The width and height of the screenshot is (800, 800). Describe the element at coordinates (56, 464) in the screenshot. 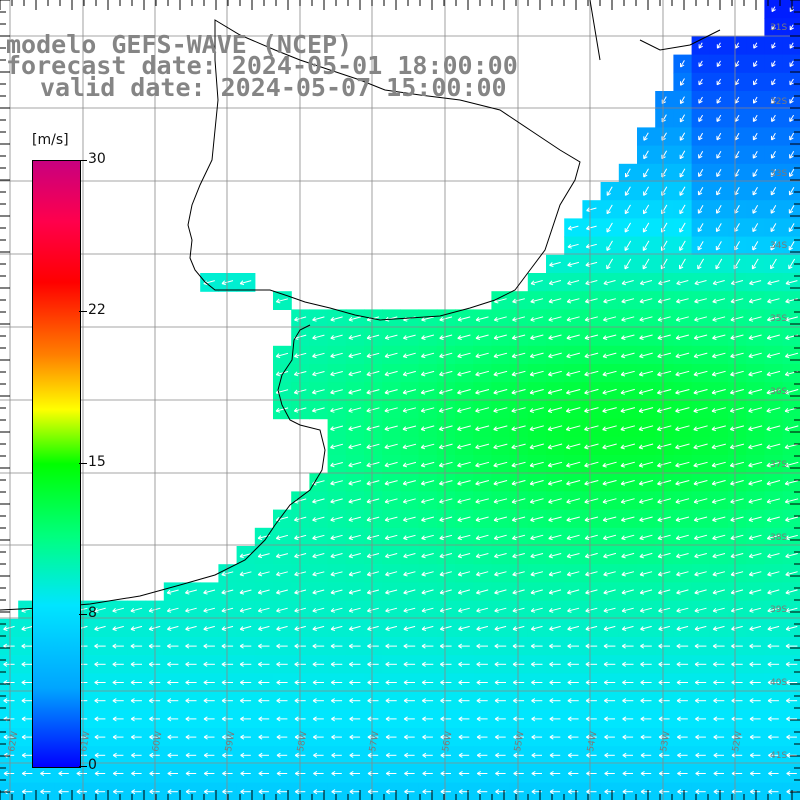

I see `colorbar` at that location.